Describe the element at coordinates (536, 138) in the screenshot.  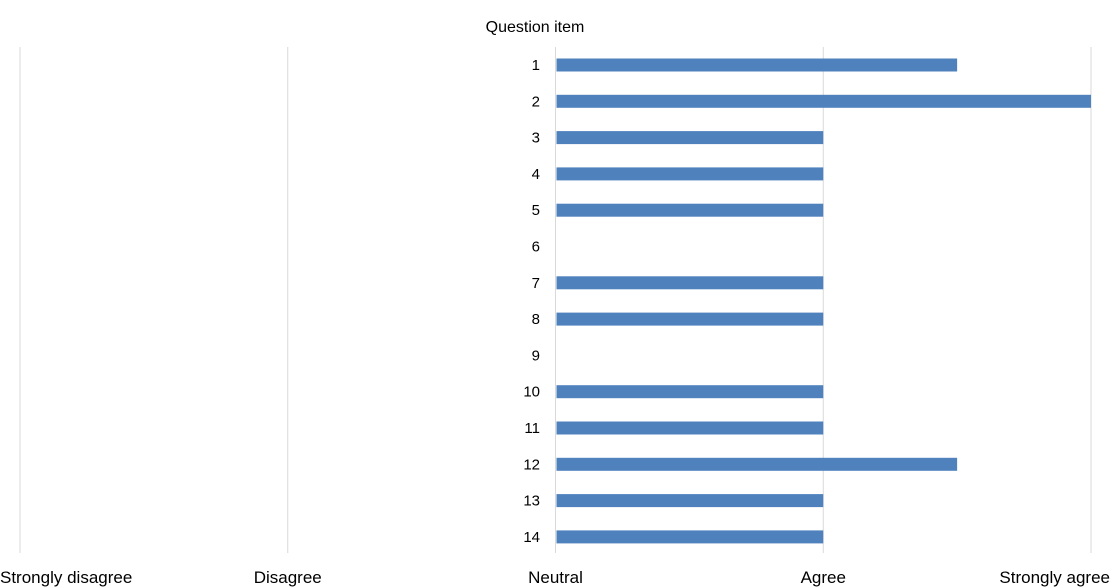
I see `category-label: 3` at that location.